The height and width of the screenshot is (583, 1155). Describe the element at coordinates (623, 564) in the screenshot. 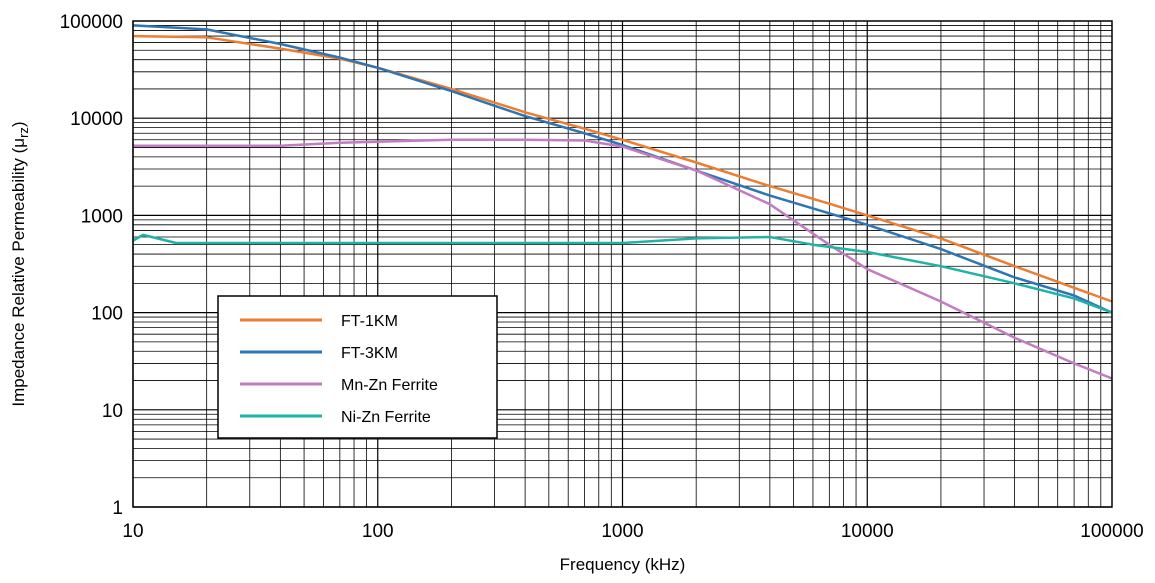

I see `x-axis-title: Frequency (kHz)` at that location.